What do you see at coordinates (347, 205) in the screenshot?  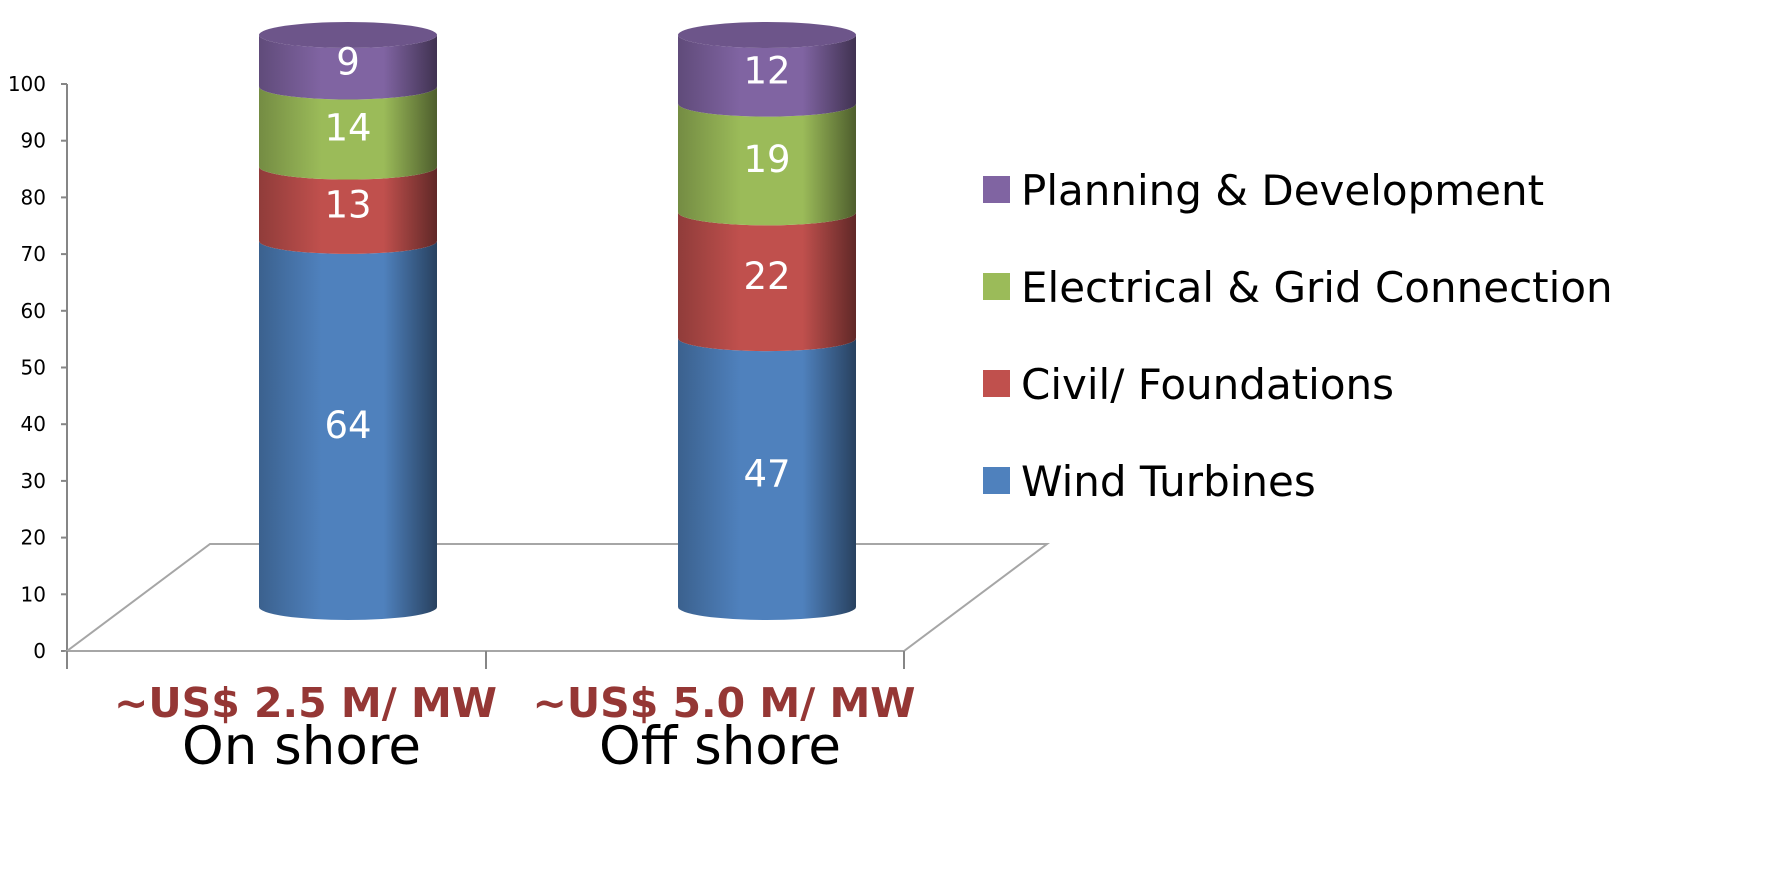 I see `data-label: 13` at bounding box center [347, 205].